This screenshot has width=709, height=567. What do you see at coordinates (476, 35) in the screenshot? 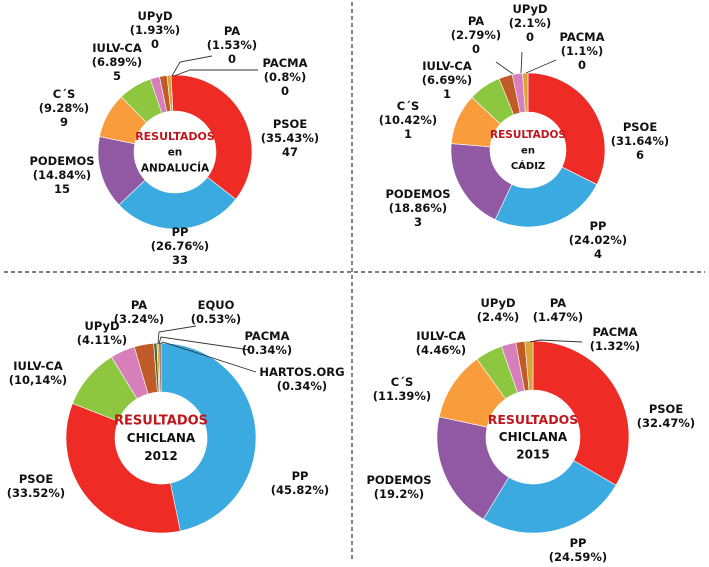
I see `label-pa: PA (2.79%) 0` at bounding box center [476, 35].